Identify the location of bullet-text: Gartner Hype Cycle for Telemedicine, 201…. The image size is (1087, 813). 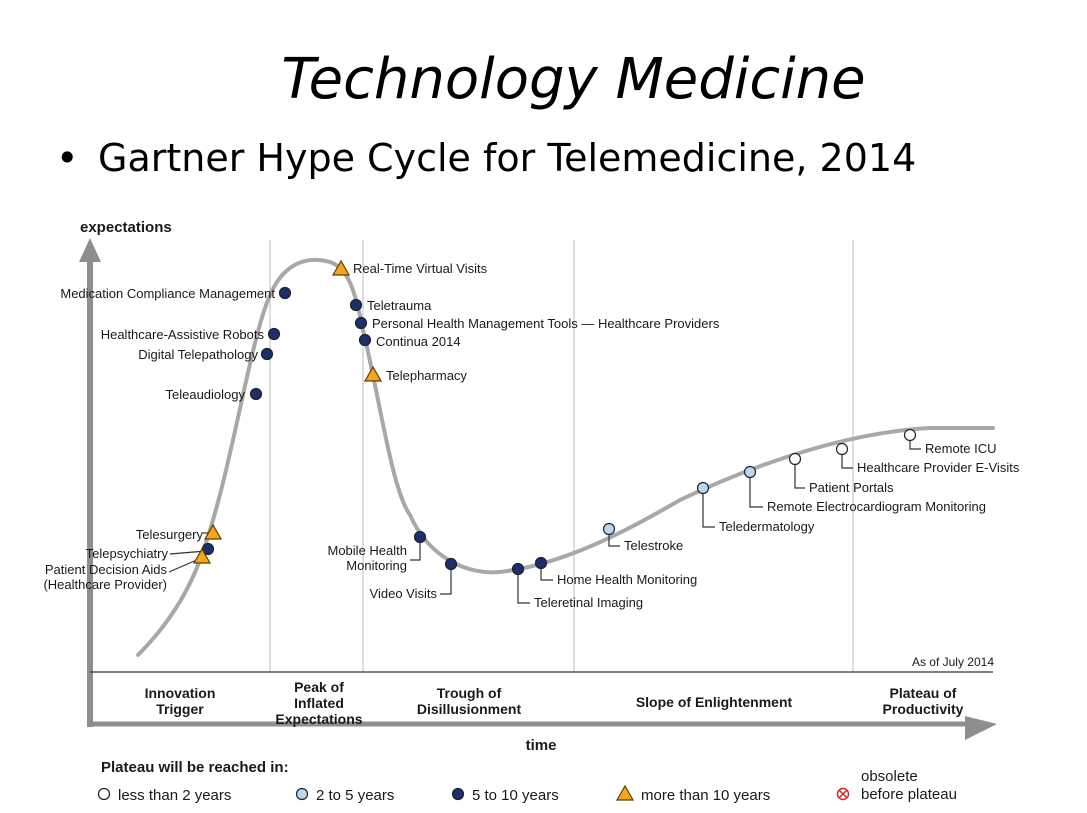
(507, 158).